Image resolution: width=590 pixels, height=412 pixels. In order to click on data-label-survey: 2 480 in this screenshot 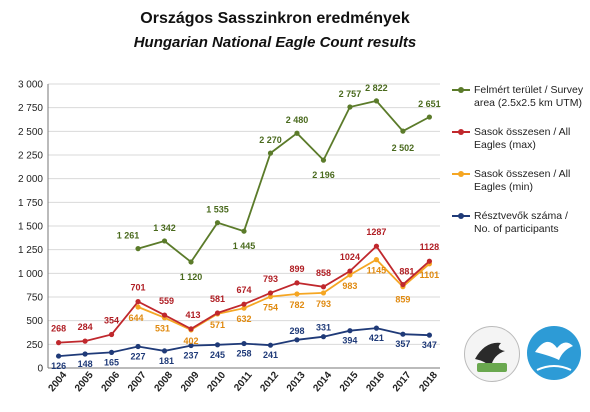, I will do `click(297, 120)`.